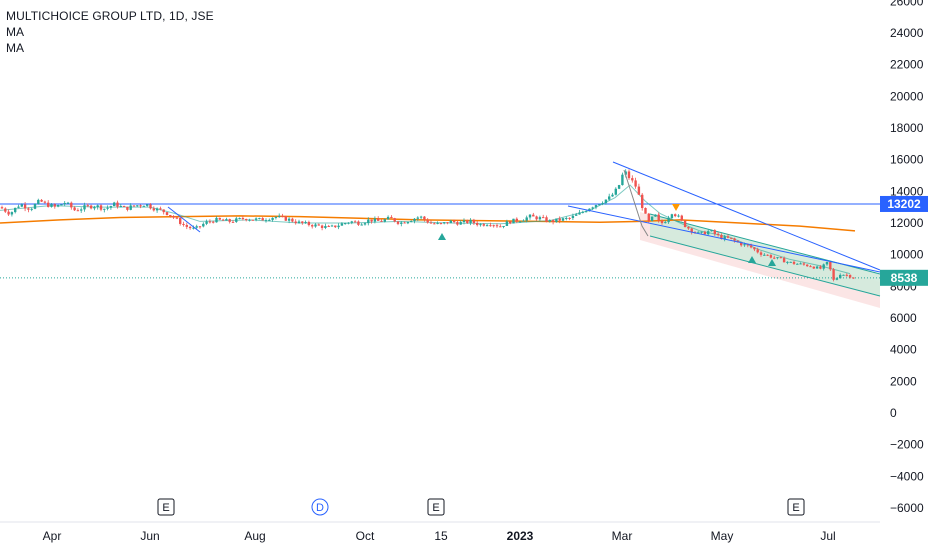 The height and width of the screenshot is (550, 932). What do you see at coordinates (428, 223) in the screenshot?
I see `ma-long-line` at bounding box center [428, 223].